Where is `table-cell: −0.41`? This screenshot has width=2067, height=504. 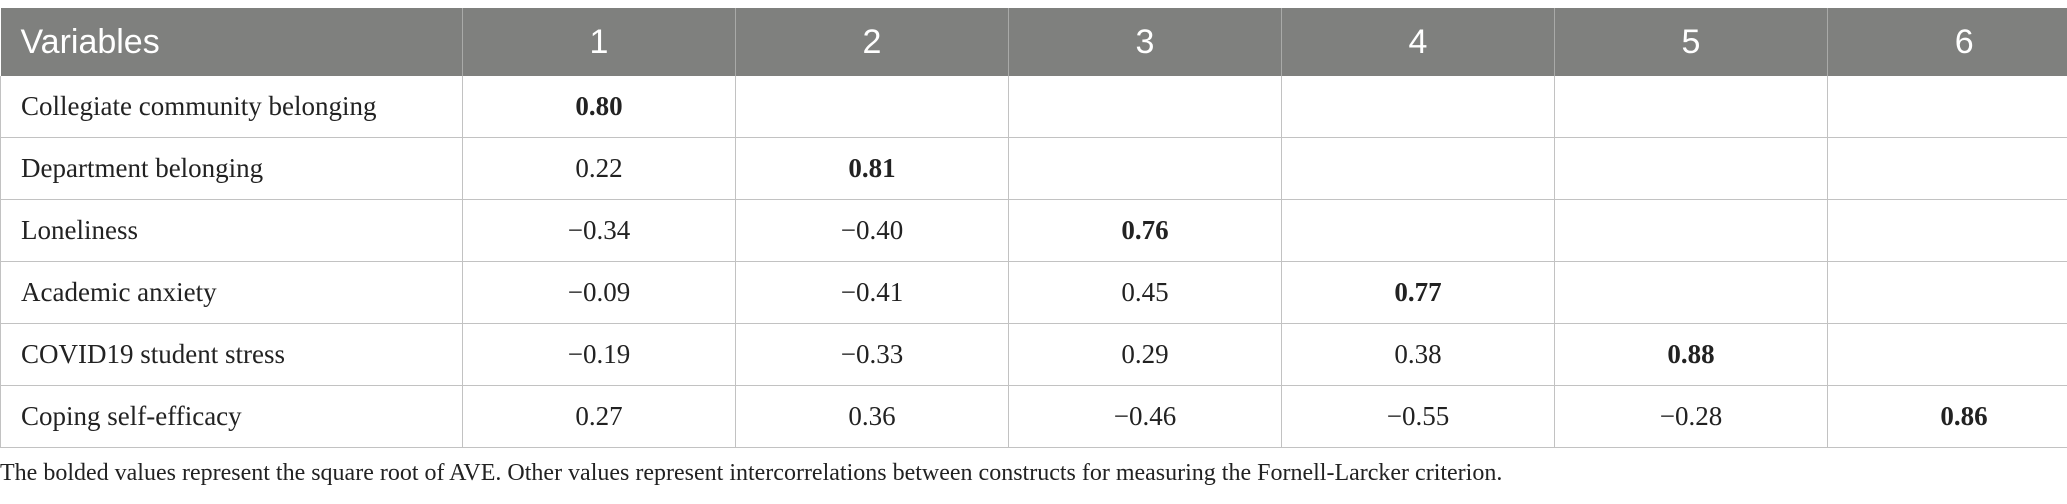 table-cell: −0.41 is located at coordinates (872, 292).